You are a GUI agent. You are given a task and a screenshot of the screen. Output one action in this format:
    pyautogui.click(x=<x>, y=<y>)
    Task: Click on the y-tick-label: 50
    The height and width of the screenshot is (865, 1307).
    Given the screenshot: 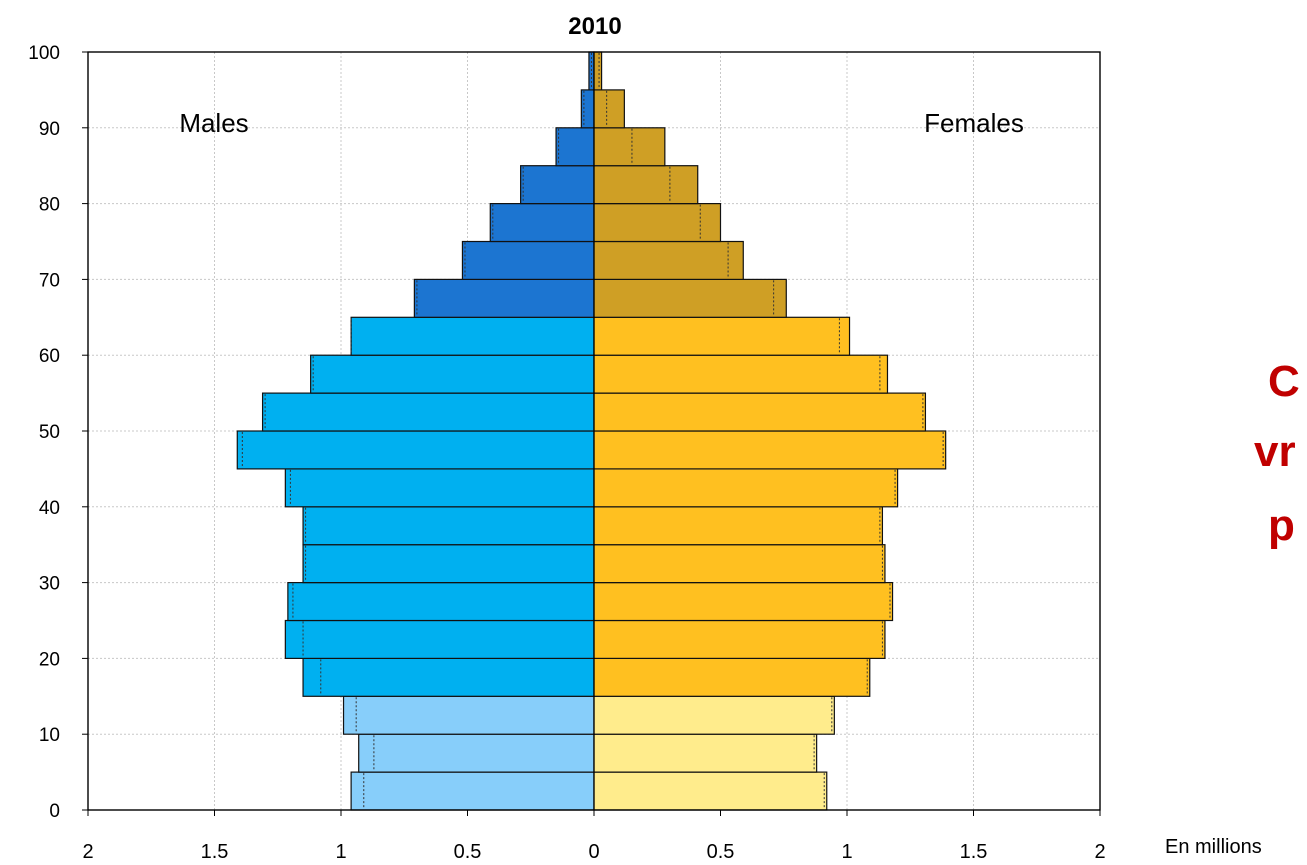 What is the action you would take?
    pyautogui.click(x=49, y=432)
    